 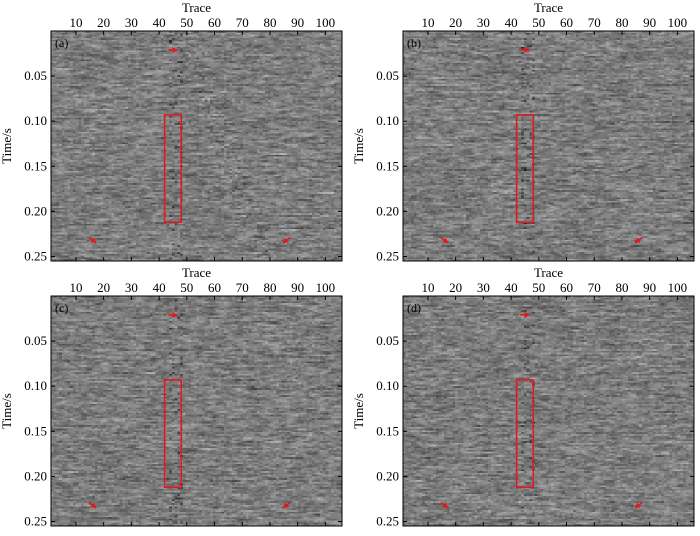 What do you see at coordinates (414, 43) in the screenshot?
I see `panel-label: (b)` at bounding box center [414, 43].